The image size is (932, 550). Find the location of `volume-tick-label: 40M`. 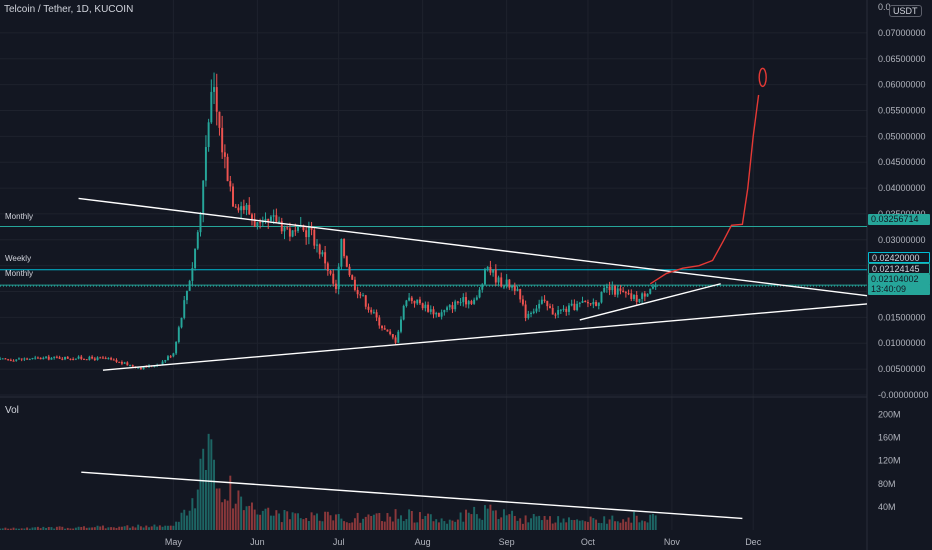

volume-tick-label: 40M is located at coordinates (887, 507).